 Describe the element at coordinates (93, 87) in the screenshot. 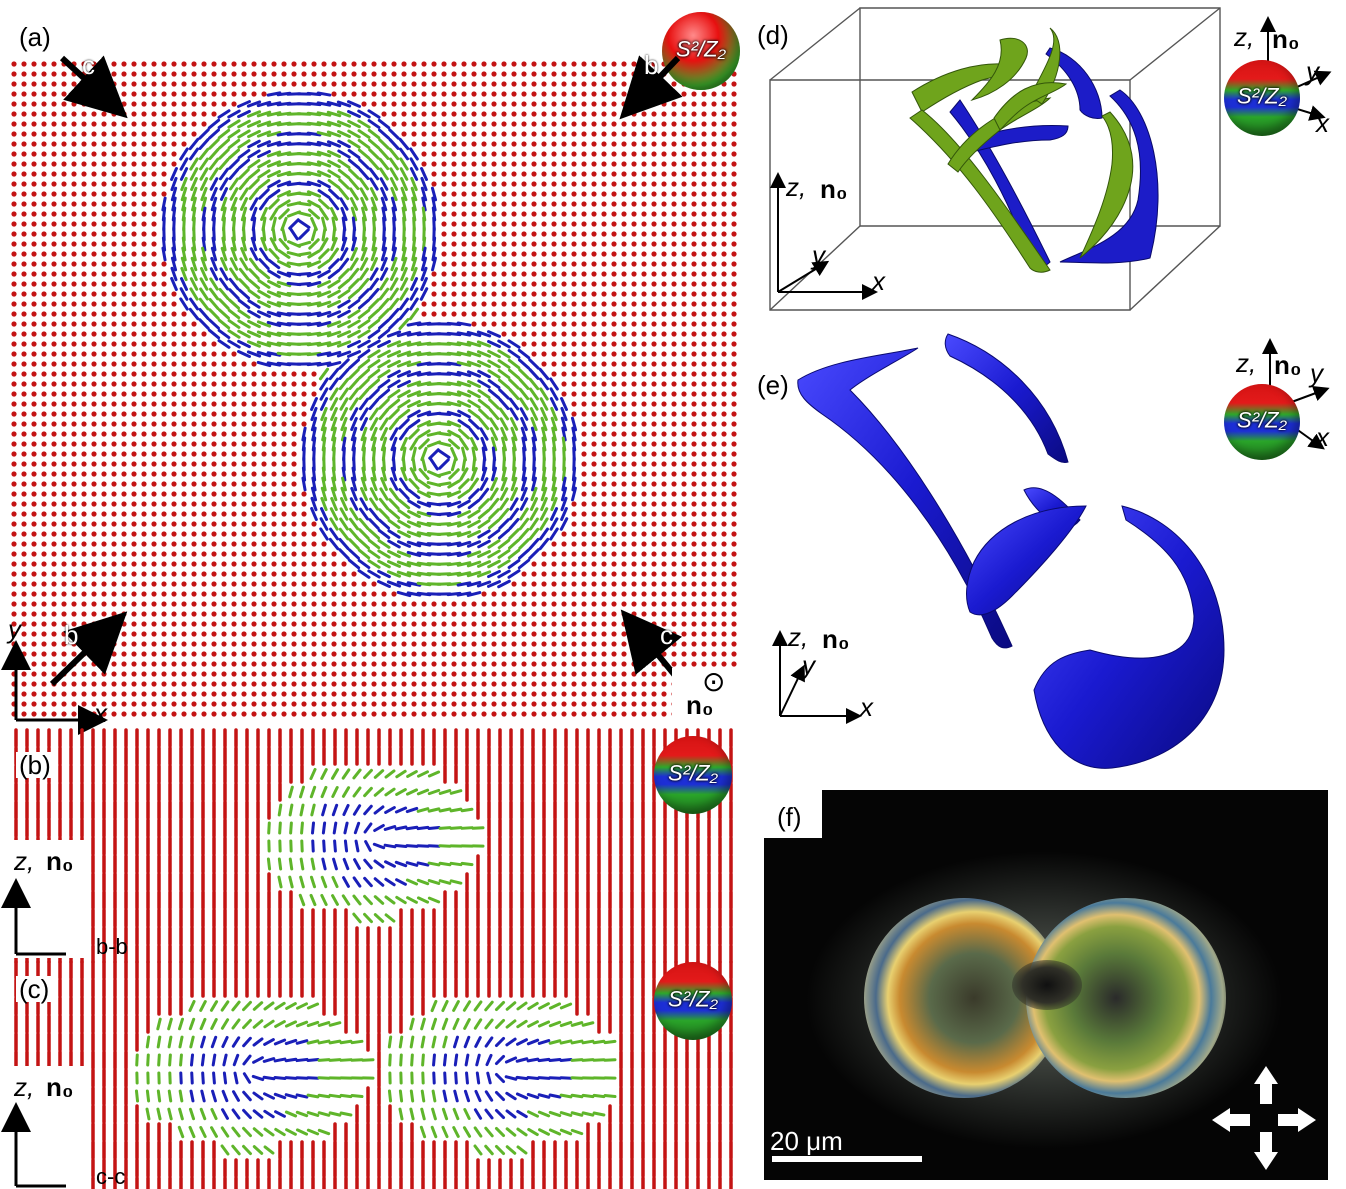

I see `arrow-c-top-left` at that location.